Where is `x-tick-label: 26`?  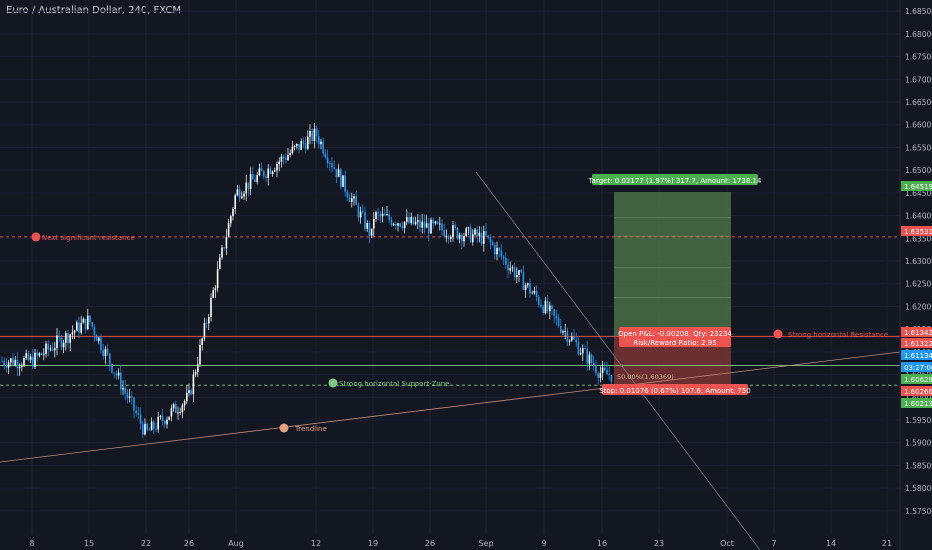 x-tick-label: 26 is located at coordinates (189, 543).